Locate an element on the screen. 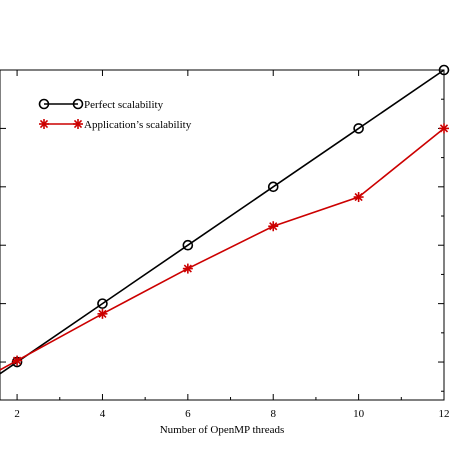 The width and height of the screenshot is (474, 474). x-tick-label: 6 is located at coordinates (188, 414).